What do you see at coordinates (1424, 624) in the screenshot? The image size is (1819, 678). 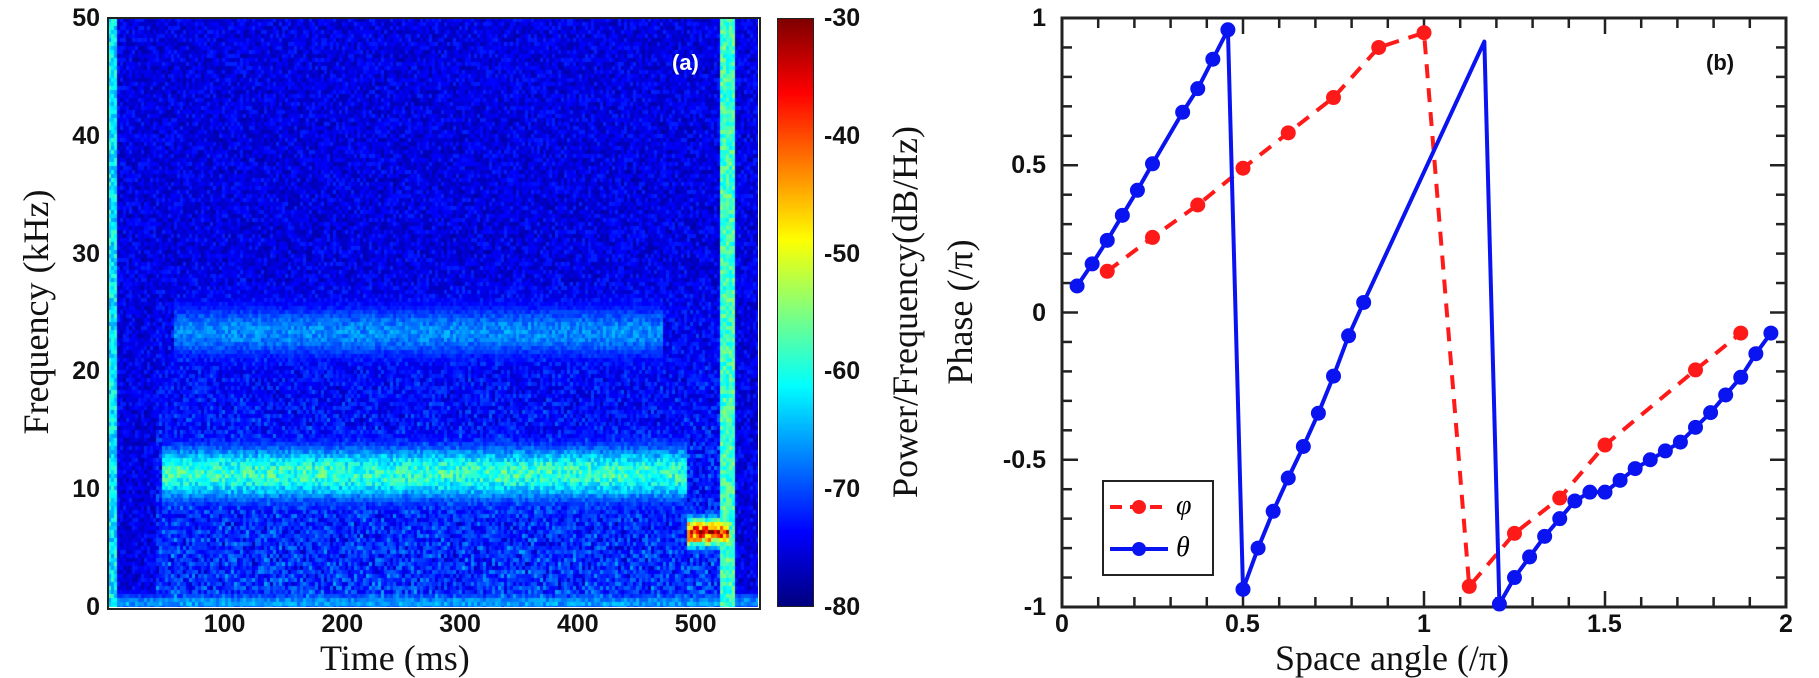 I see `x-tick-label-b: 1` at bounding box center [1424, 624].